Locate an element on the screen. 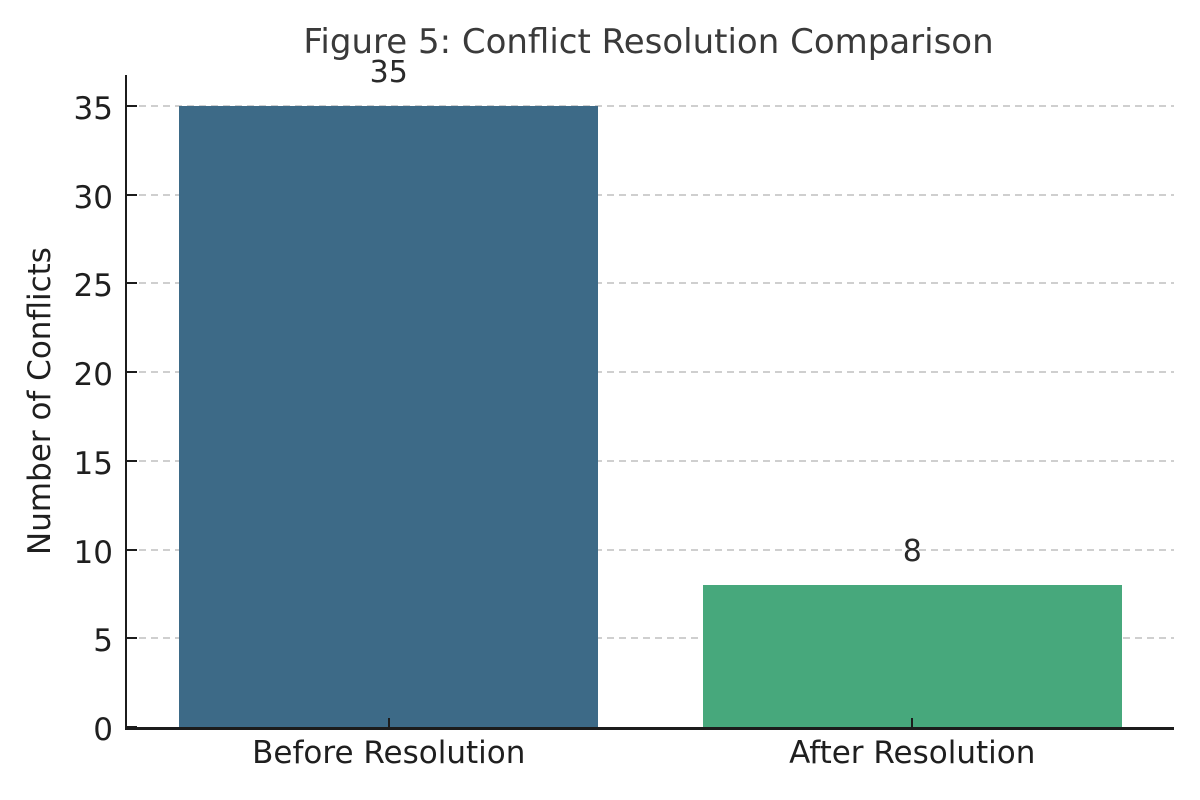 This screenshot has height=800, width=1200. y-tick-label: 0 is located at coordinates (103, 730).